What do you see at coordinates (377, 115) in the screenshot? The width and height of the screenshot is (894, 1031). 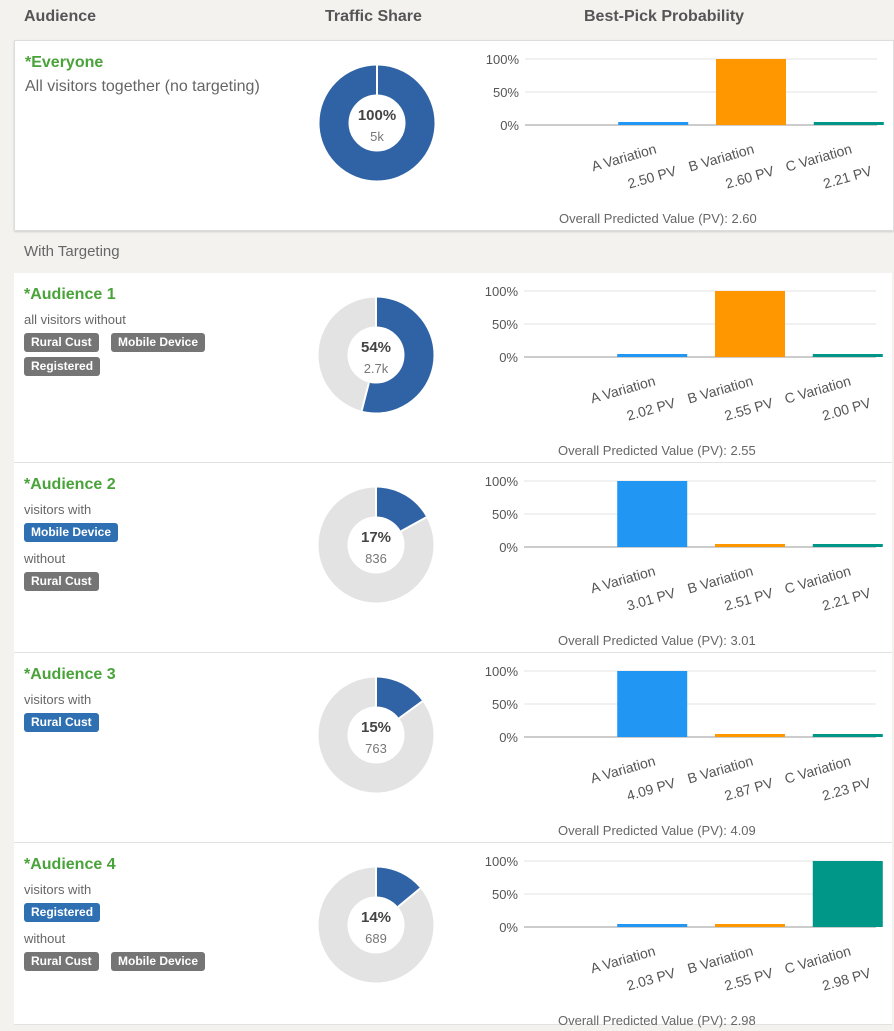 I see `traffic-share-percent: 100%` at bounding box center [377, 115].